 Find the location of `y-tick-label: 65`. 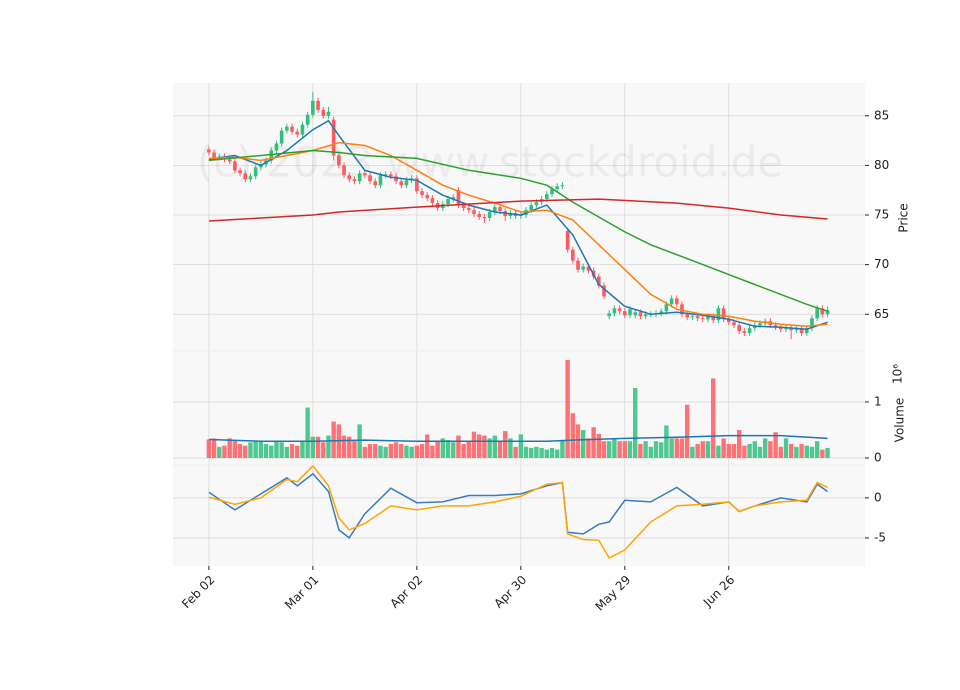

y-tick-label: 65 is located at coordinates (881, 314).